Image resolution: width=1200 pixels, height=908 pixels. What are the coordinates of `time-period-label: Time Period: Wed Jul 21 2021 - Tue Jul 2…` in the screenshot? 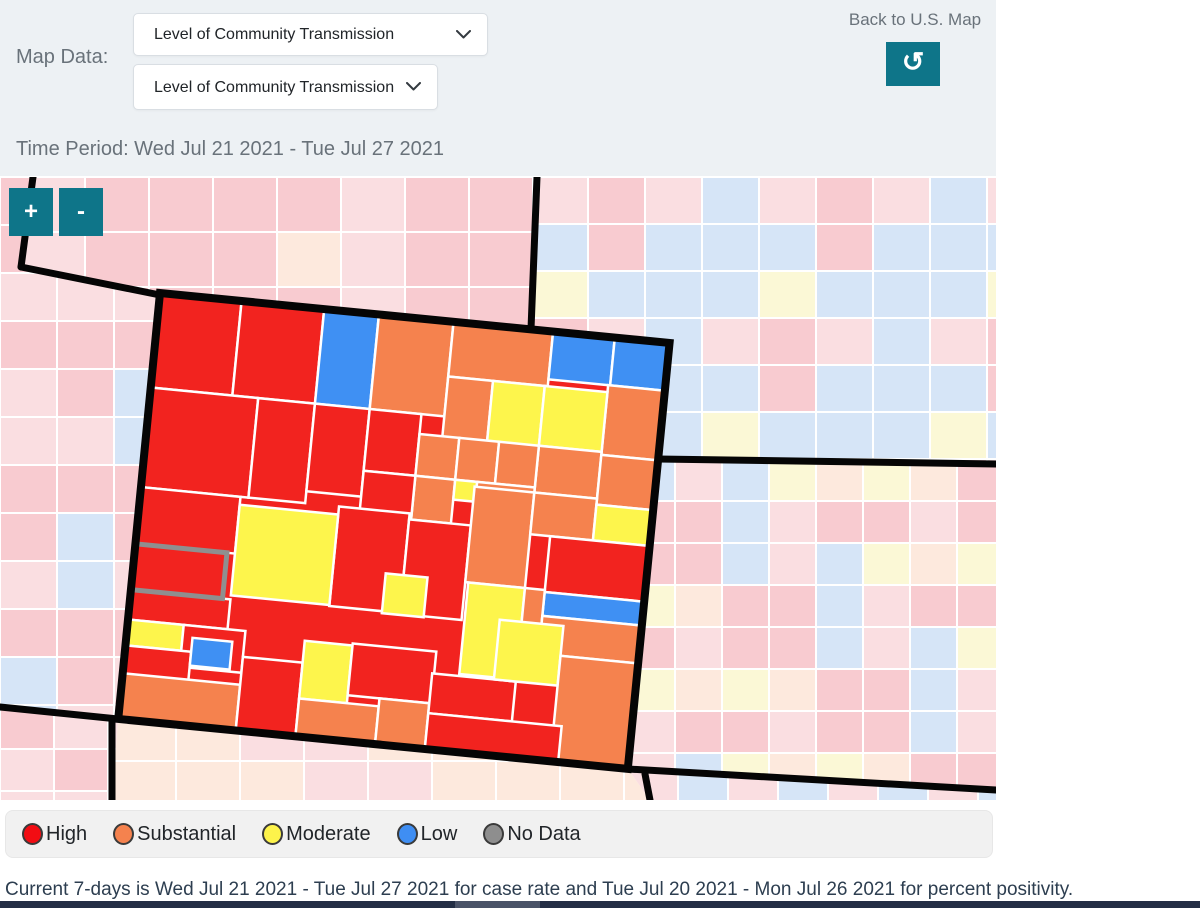 It's located at (230, 149).